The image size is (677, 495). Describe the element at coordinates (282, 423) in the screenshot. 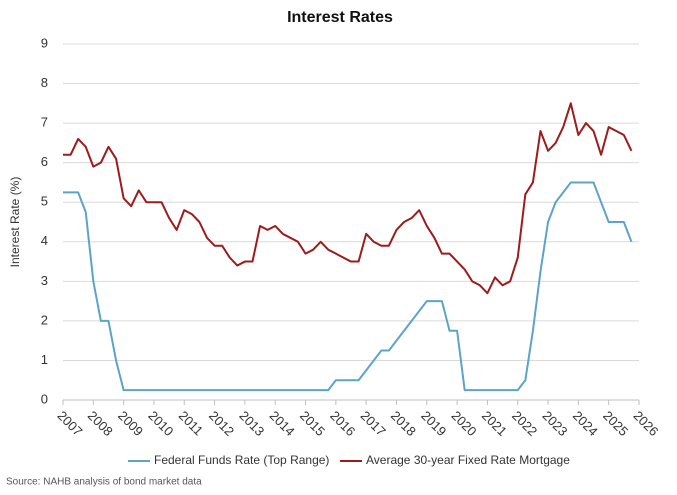

I see `x-tick-label: 2014` at that location.